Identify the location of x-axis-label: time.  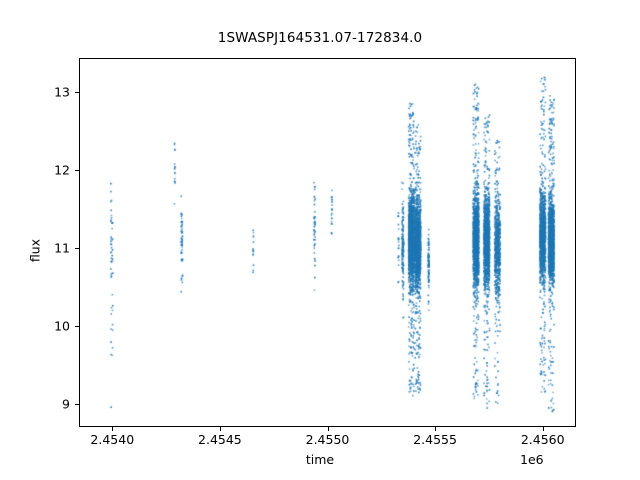
(320, 459).